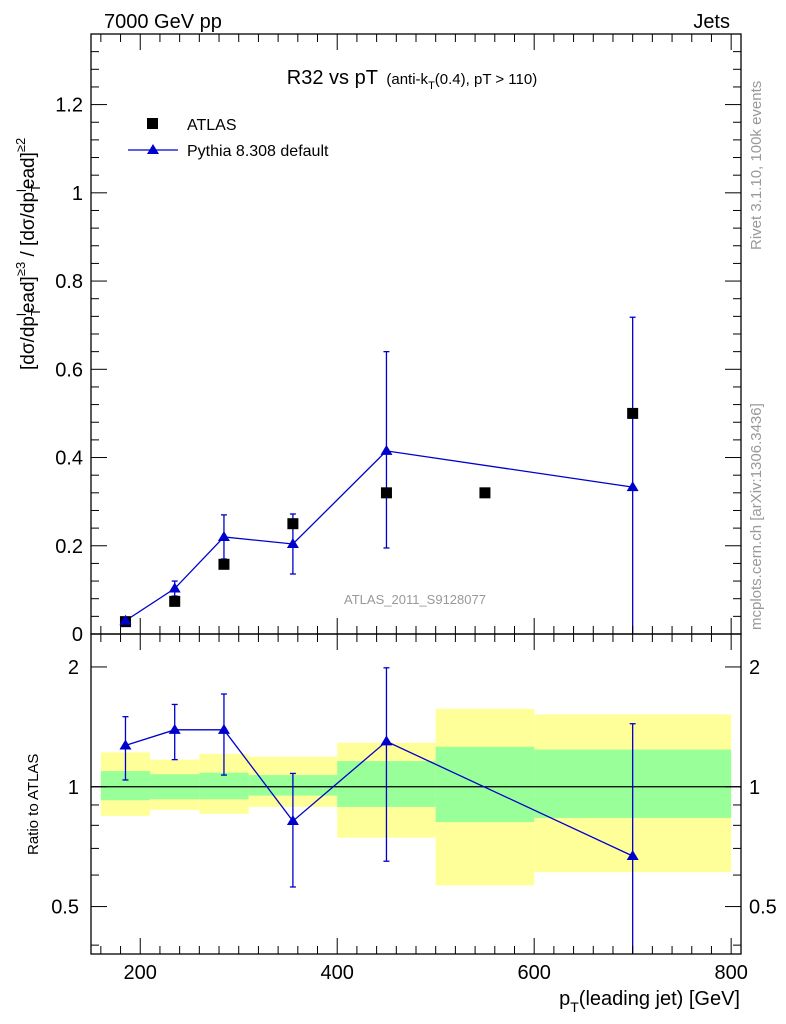 The height and width of the screenshot is (1024, 786). I want to click on bottom-y-axis-label: Ratio to ATLAS, so click(33, 804).